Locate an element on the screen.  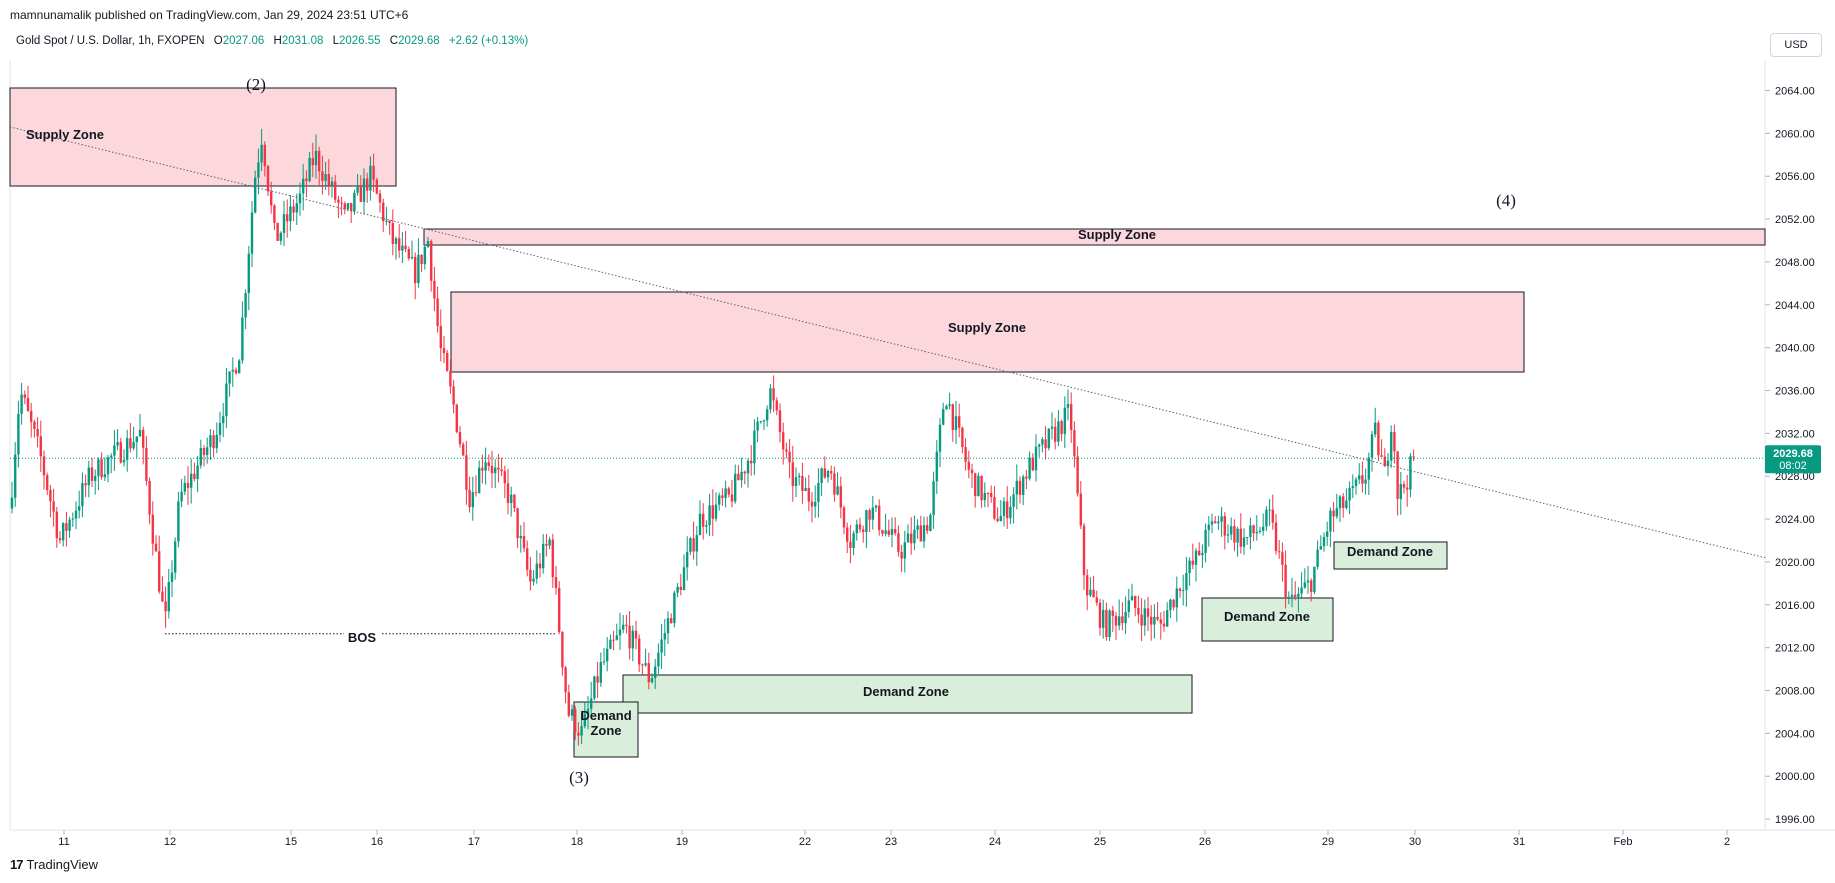
tradingview-logo-icon: 17 is located at coordinates (17, 864).